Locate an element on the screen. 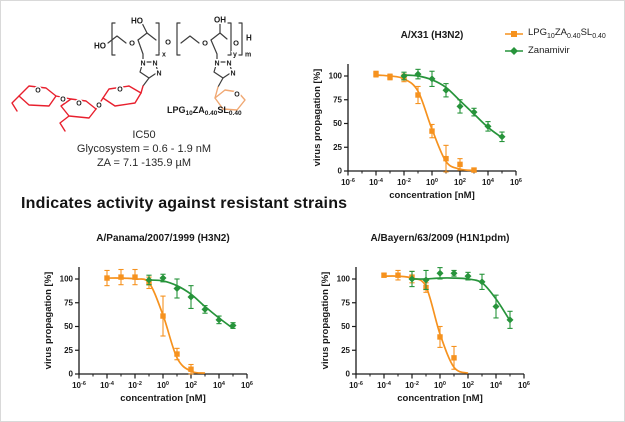 This screenshot has width=625, height=422. ic50-title: IC50 is located at coordinates (144, 135).